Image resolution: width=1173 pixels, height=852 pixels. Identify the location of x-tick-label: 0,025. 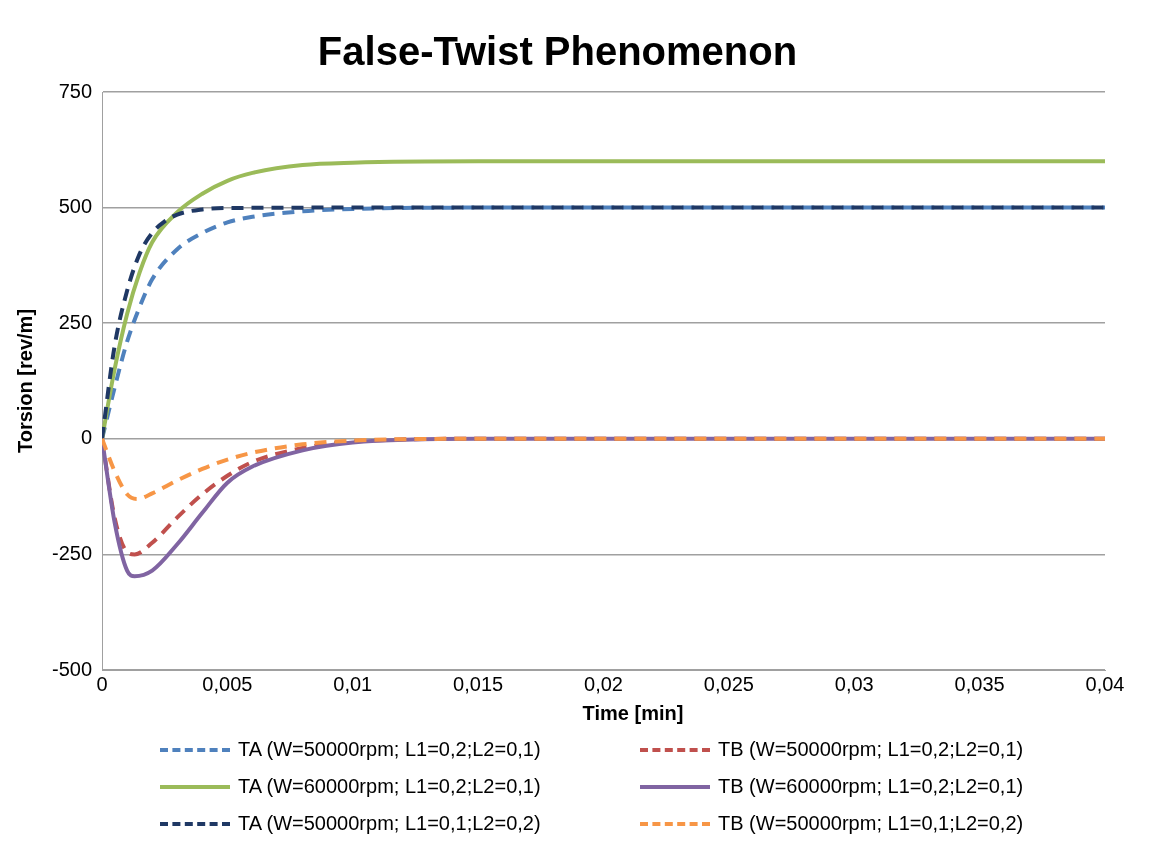
(728, 683).